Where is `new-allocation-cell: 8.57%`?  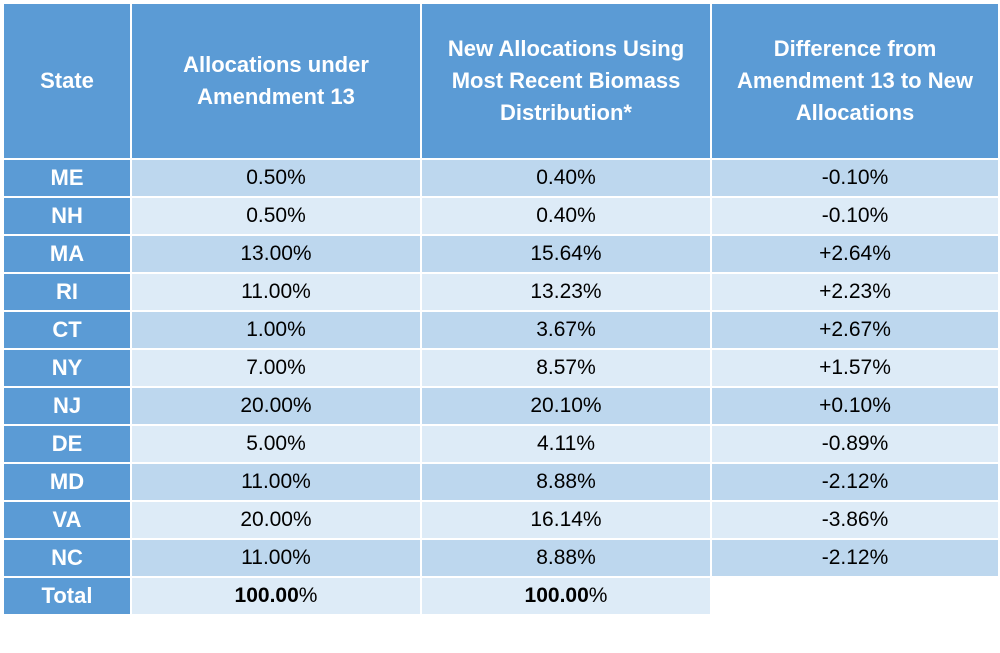
new-allocation-cell: 8.57% is located at coordinates (566, 368).